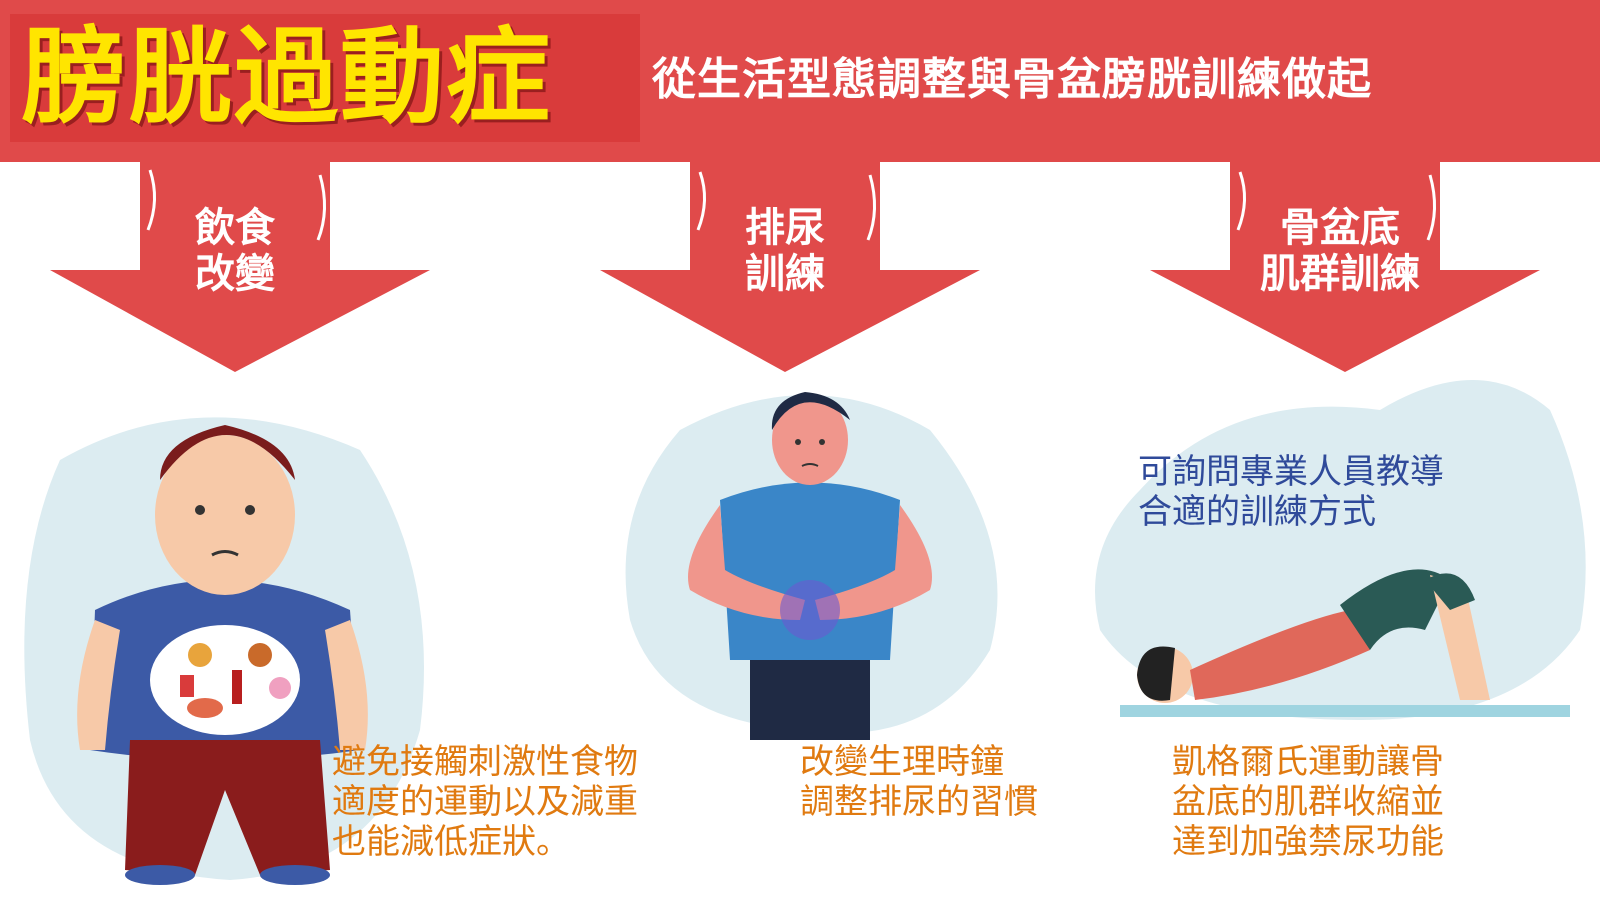 The width and height of the screenshot is (1600, 900). Describe the element at coordinates (1291, 492) in the screenshot. I see `note-pelvic: 可詢問專業人員教導 合適的訓練方式` at that location.